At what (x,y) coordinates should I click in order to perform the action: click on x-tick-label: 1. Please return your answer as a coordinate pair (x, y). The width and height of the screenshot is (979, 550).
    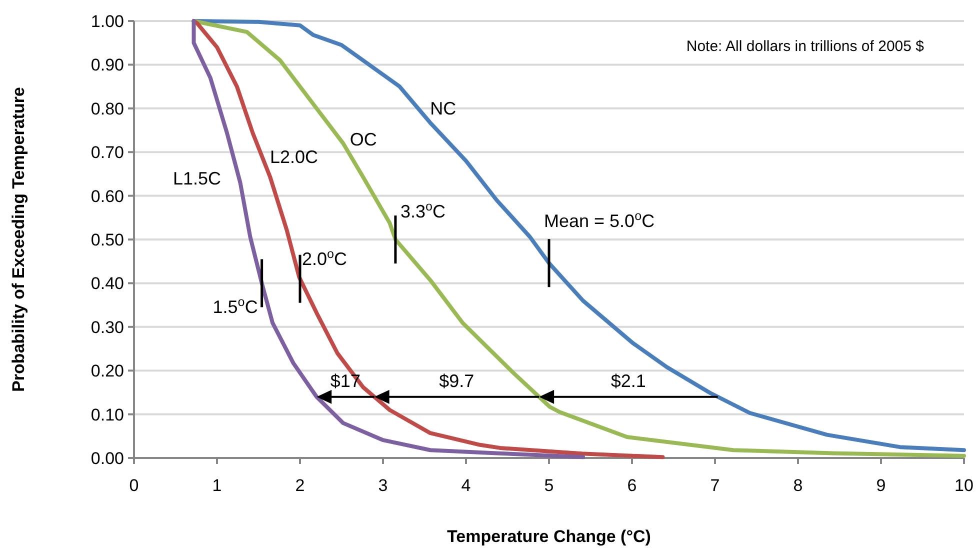
    Looking at the image, I should click on (217, 485).